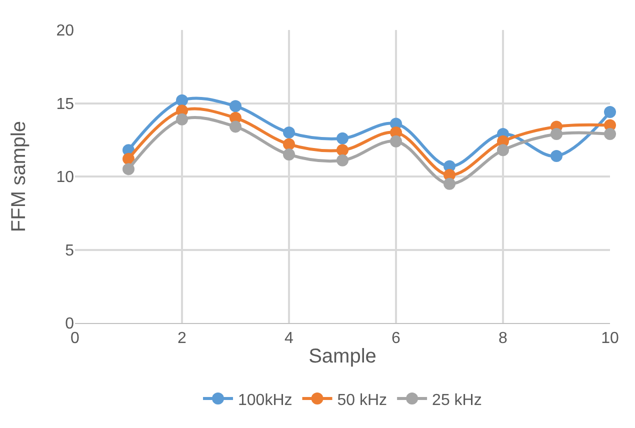  Describe the element at coordinates (69, 324) in the screenshot. I see `y-tick-label: 0` at that location.